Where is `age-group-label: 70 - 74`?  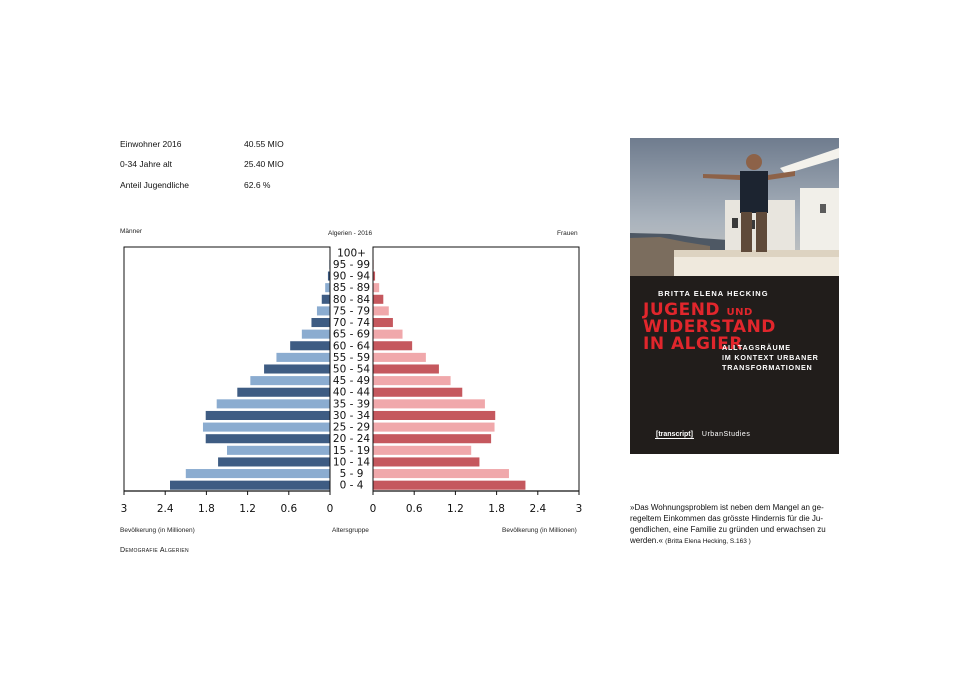 age-group-label: 70 - 74 is located at coordinates (352, 323).